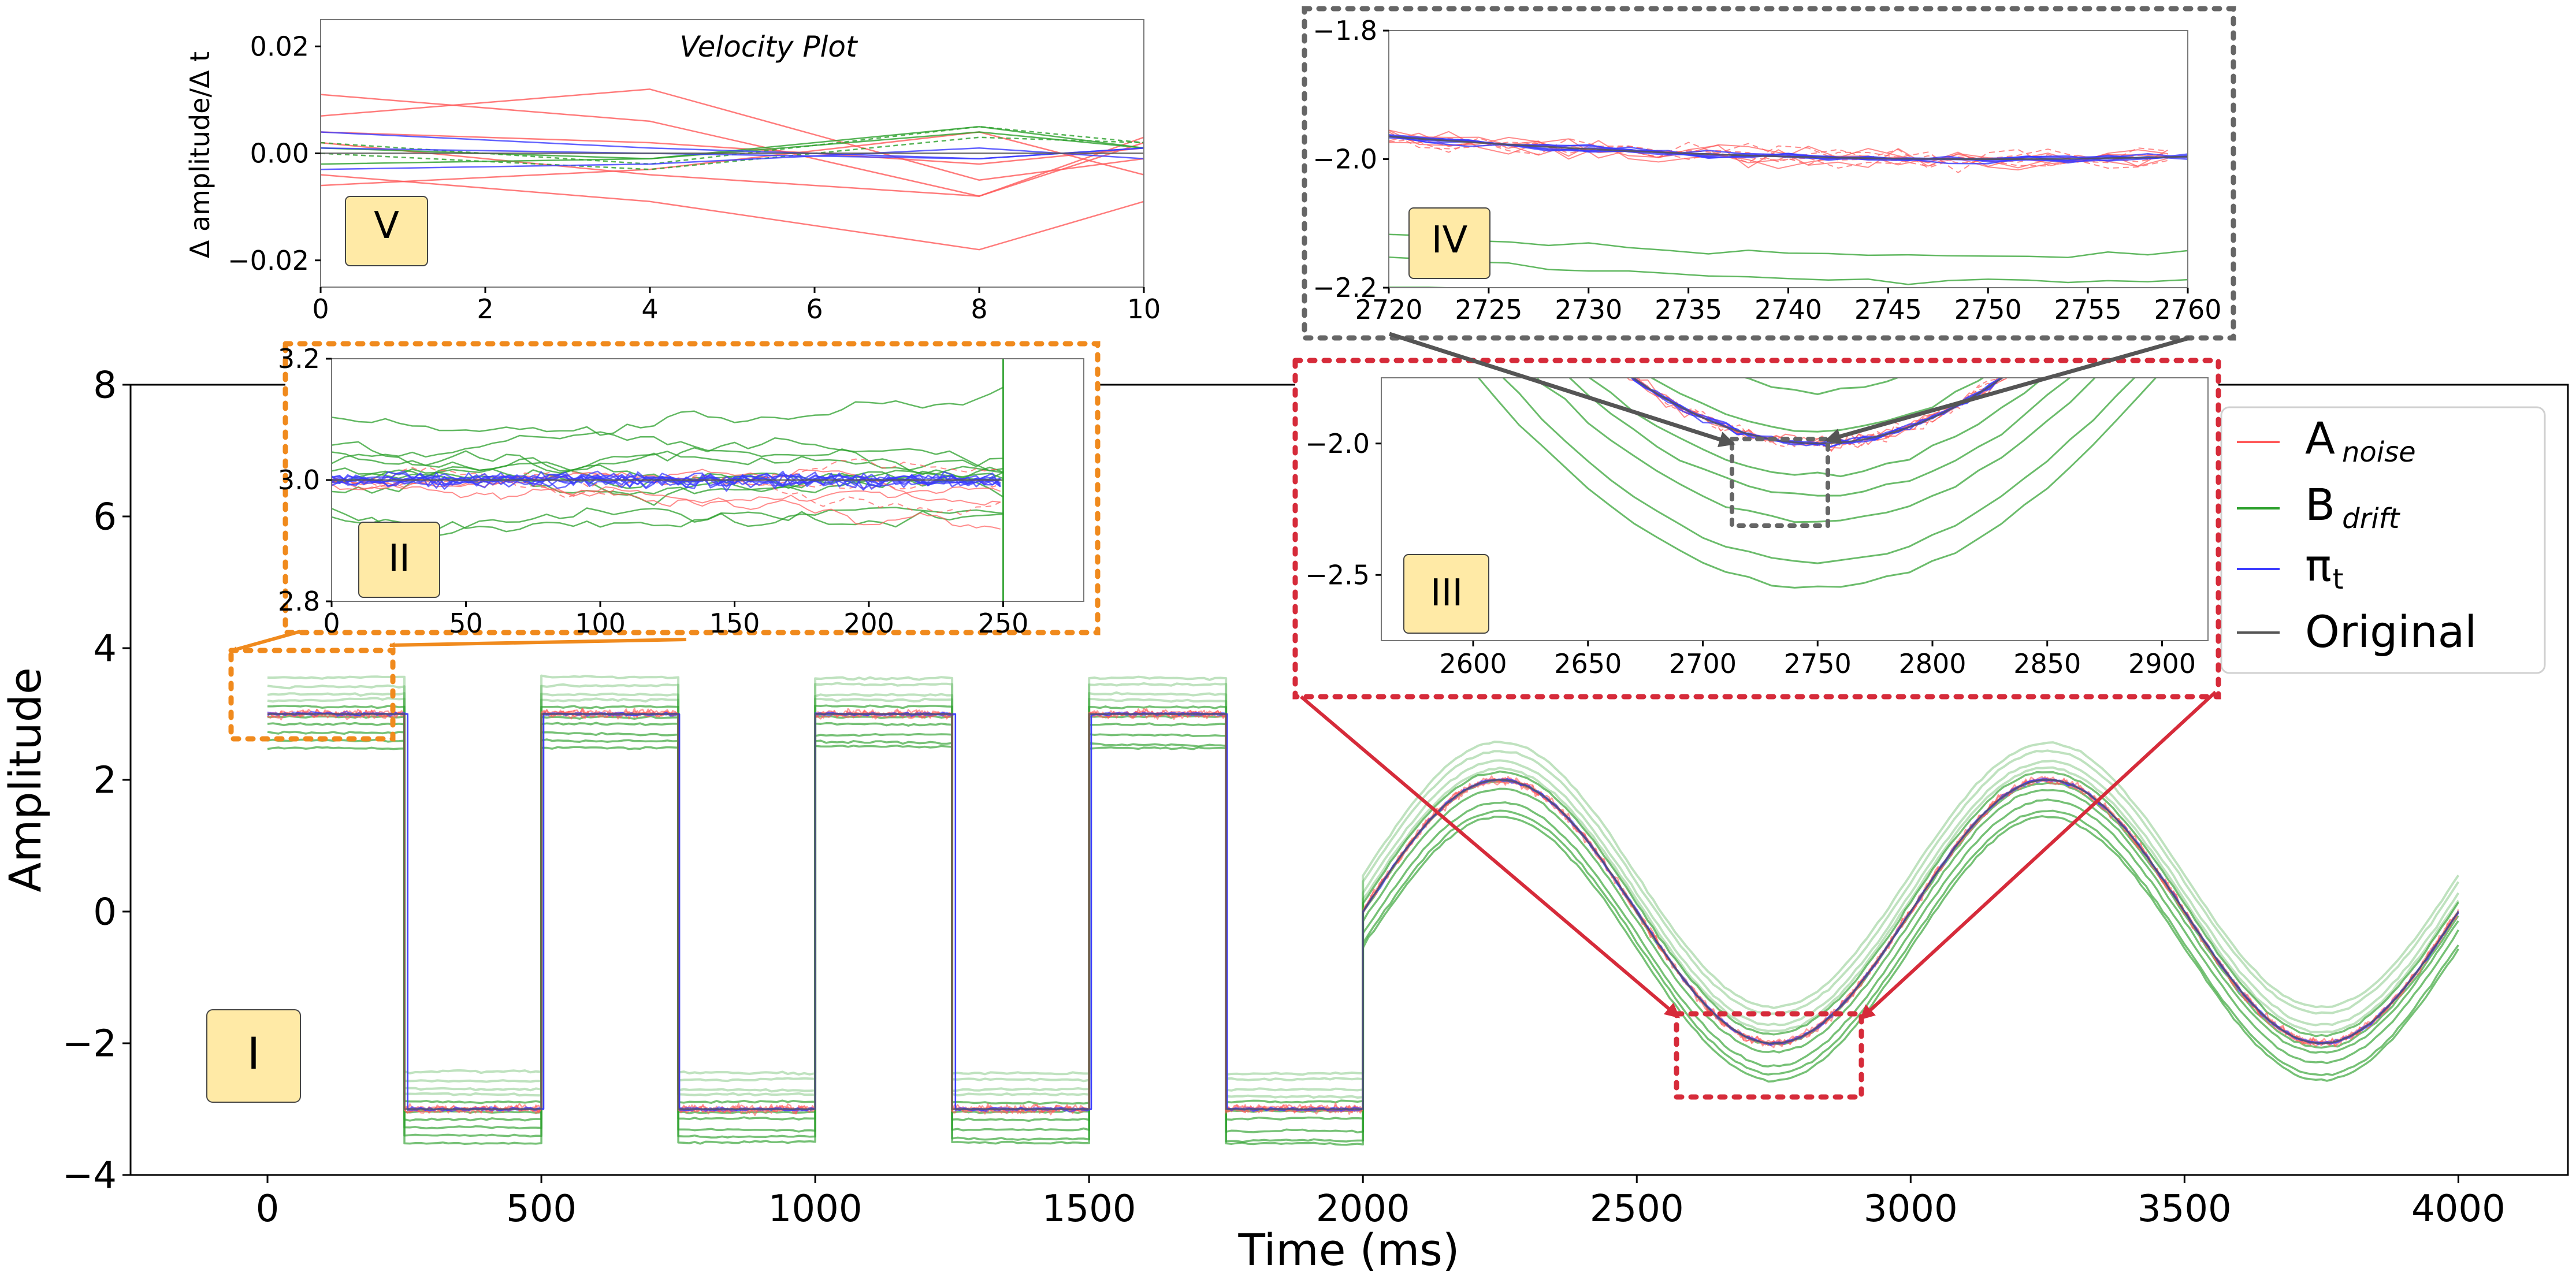  I want to click on inset-iii-y-ticks: −2.0 −2.5, so click(1343, 509).